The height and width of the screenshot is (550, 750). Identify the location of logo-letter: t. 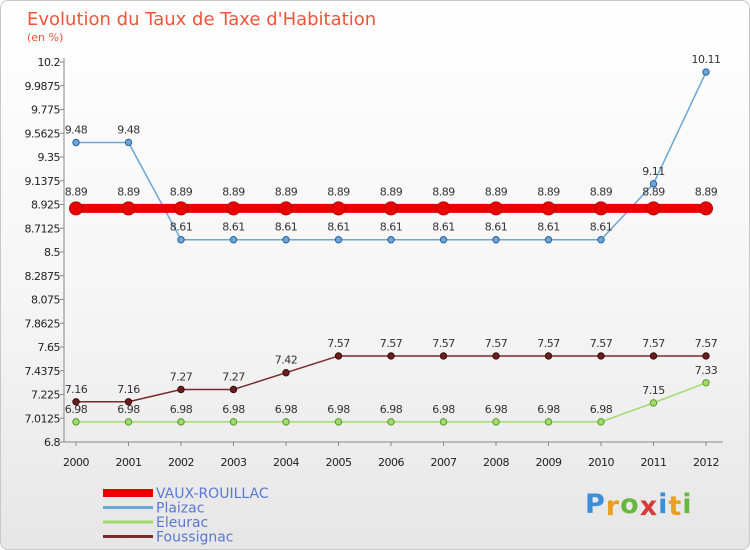
(675, 506).